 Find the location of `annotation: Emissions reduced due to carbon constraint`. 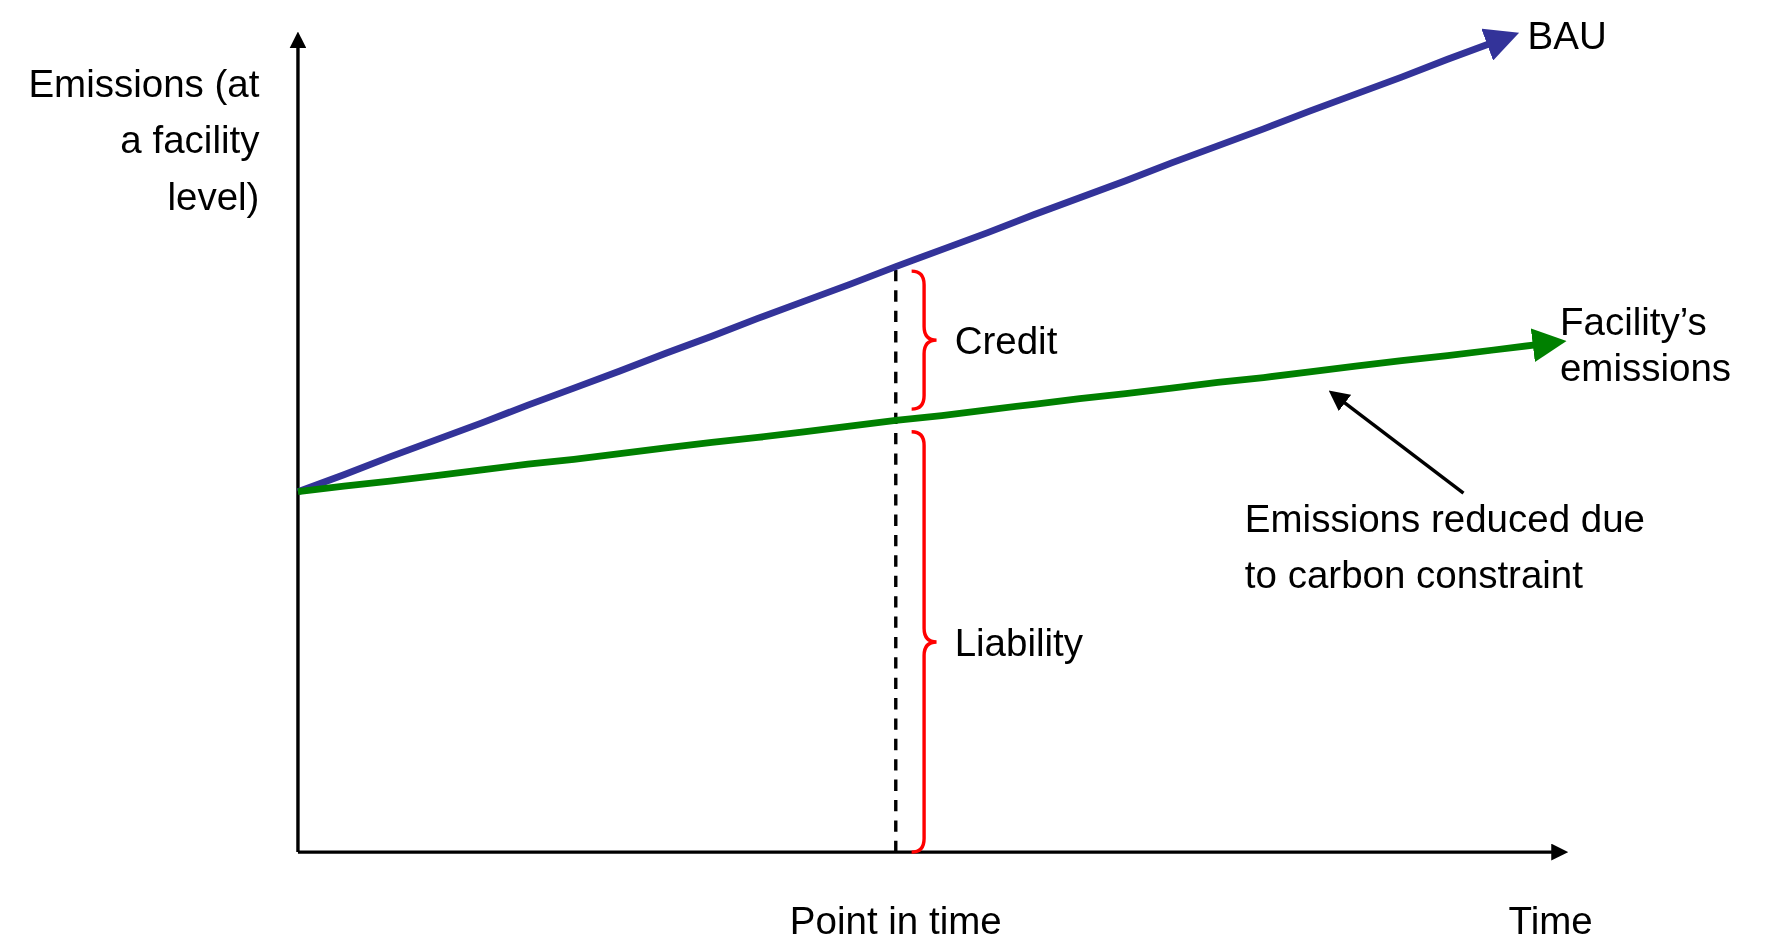

annotation: Emissions reduced due to carbon constraint is located at coordinates (1445, 546).